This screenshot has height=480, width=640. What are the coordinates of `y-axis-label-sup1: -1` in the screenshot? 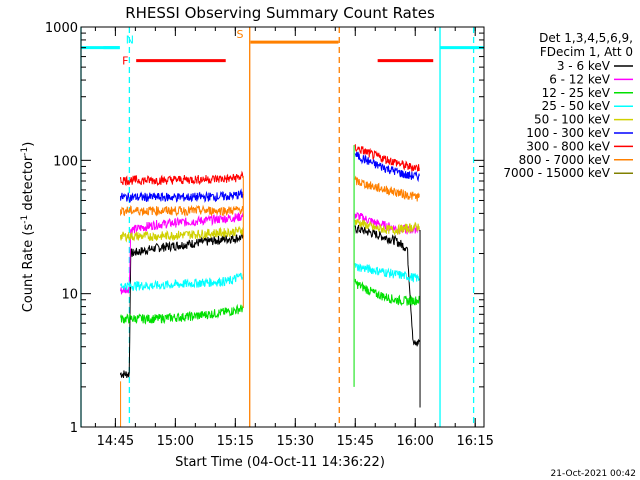 It's located at (25, 219).